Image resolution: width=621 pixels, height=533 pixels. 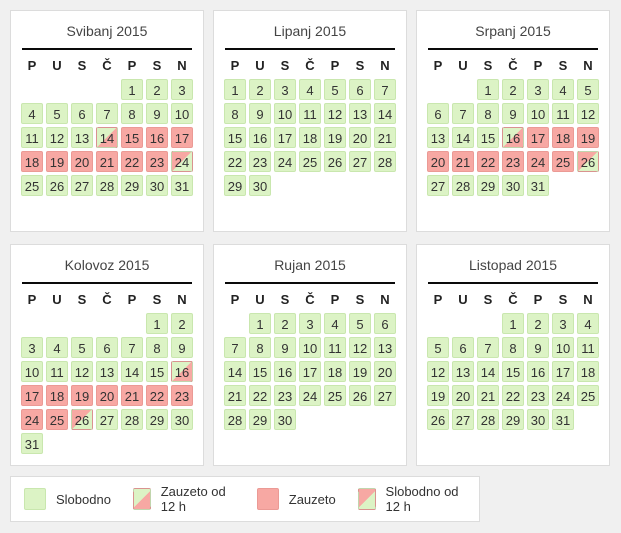 What do you see at coordinates (67, 499) in the screenshot?
I see `legend-item: Slobodno` at bounding box center [67, 499].